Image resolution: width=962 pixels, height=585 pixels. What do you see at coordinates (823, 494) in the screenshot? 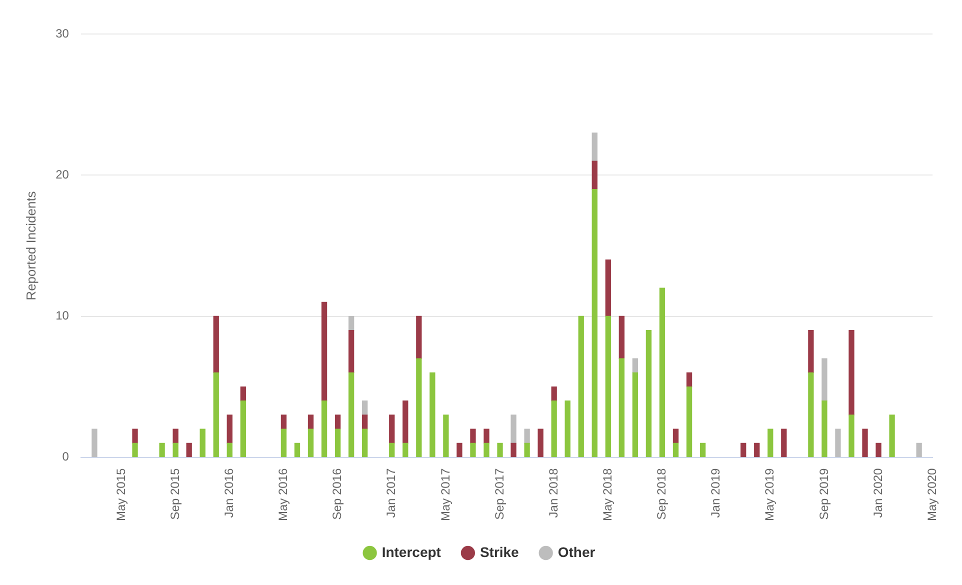
I see `x-tick-label: Sep 2019` at bounding box center [823, 494].